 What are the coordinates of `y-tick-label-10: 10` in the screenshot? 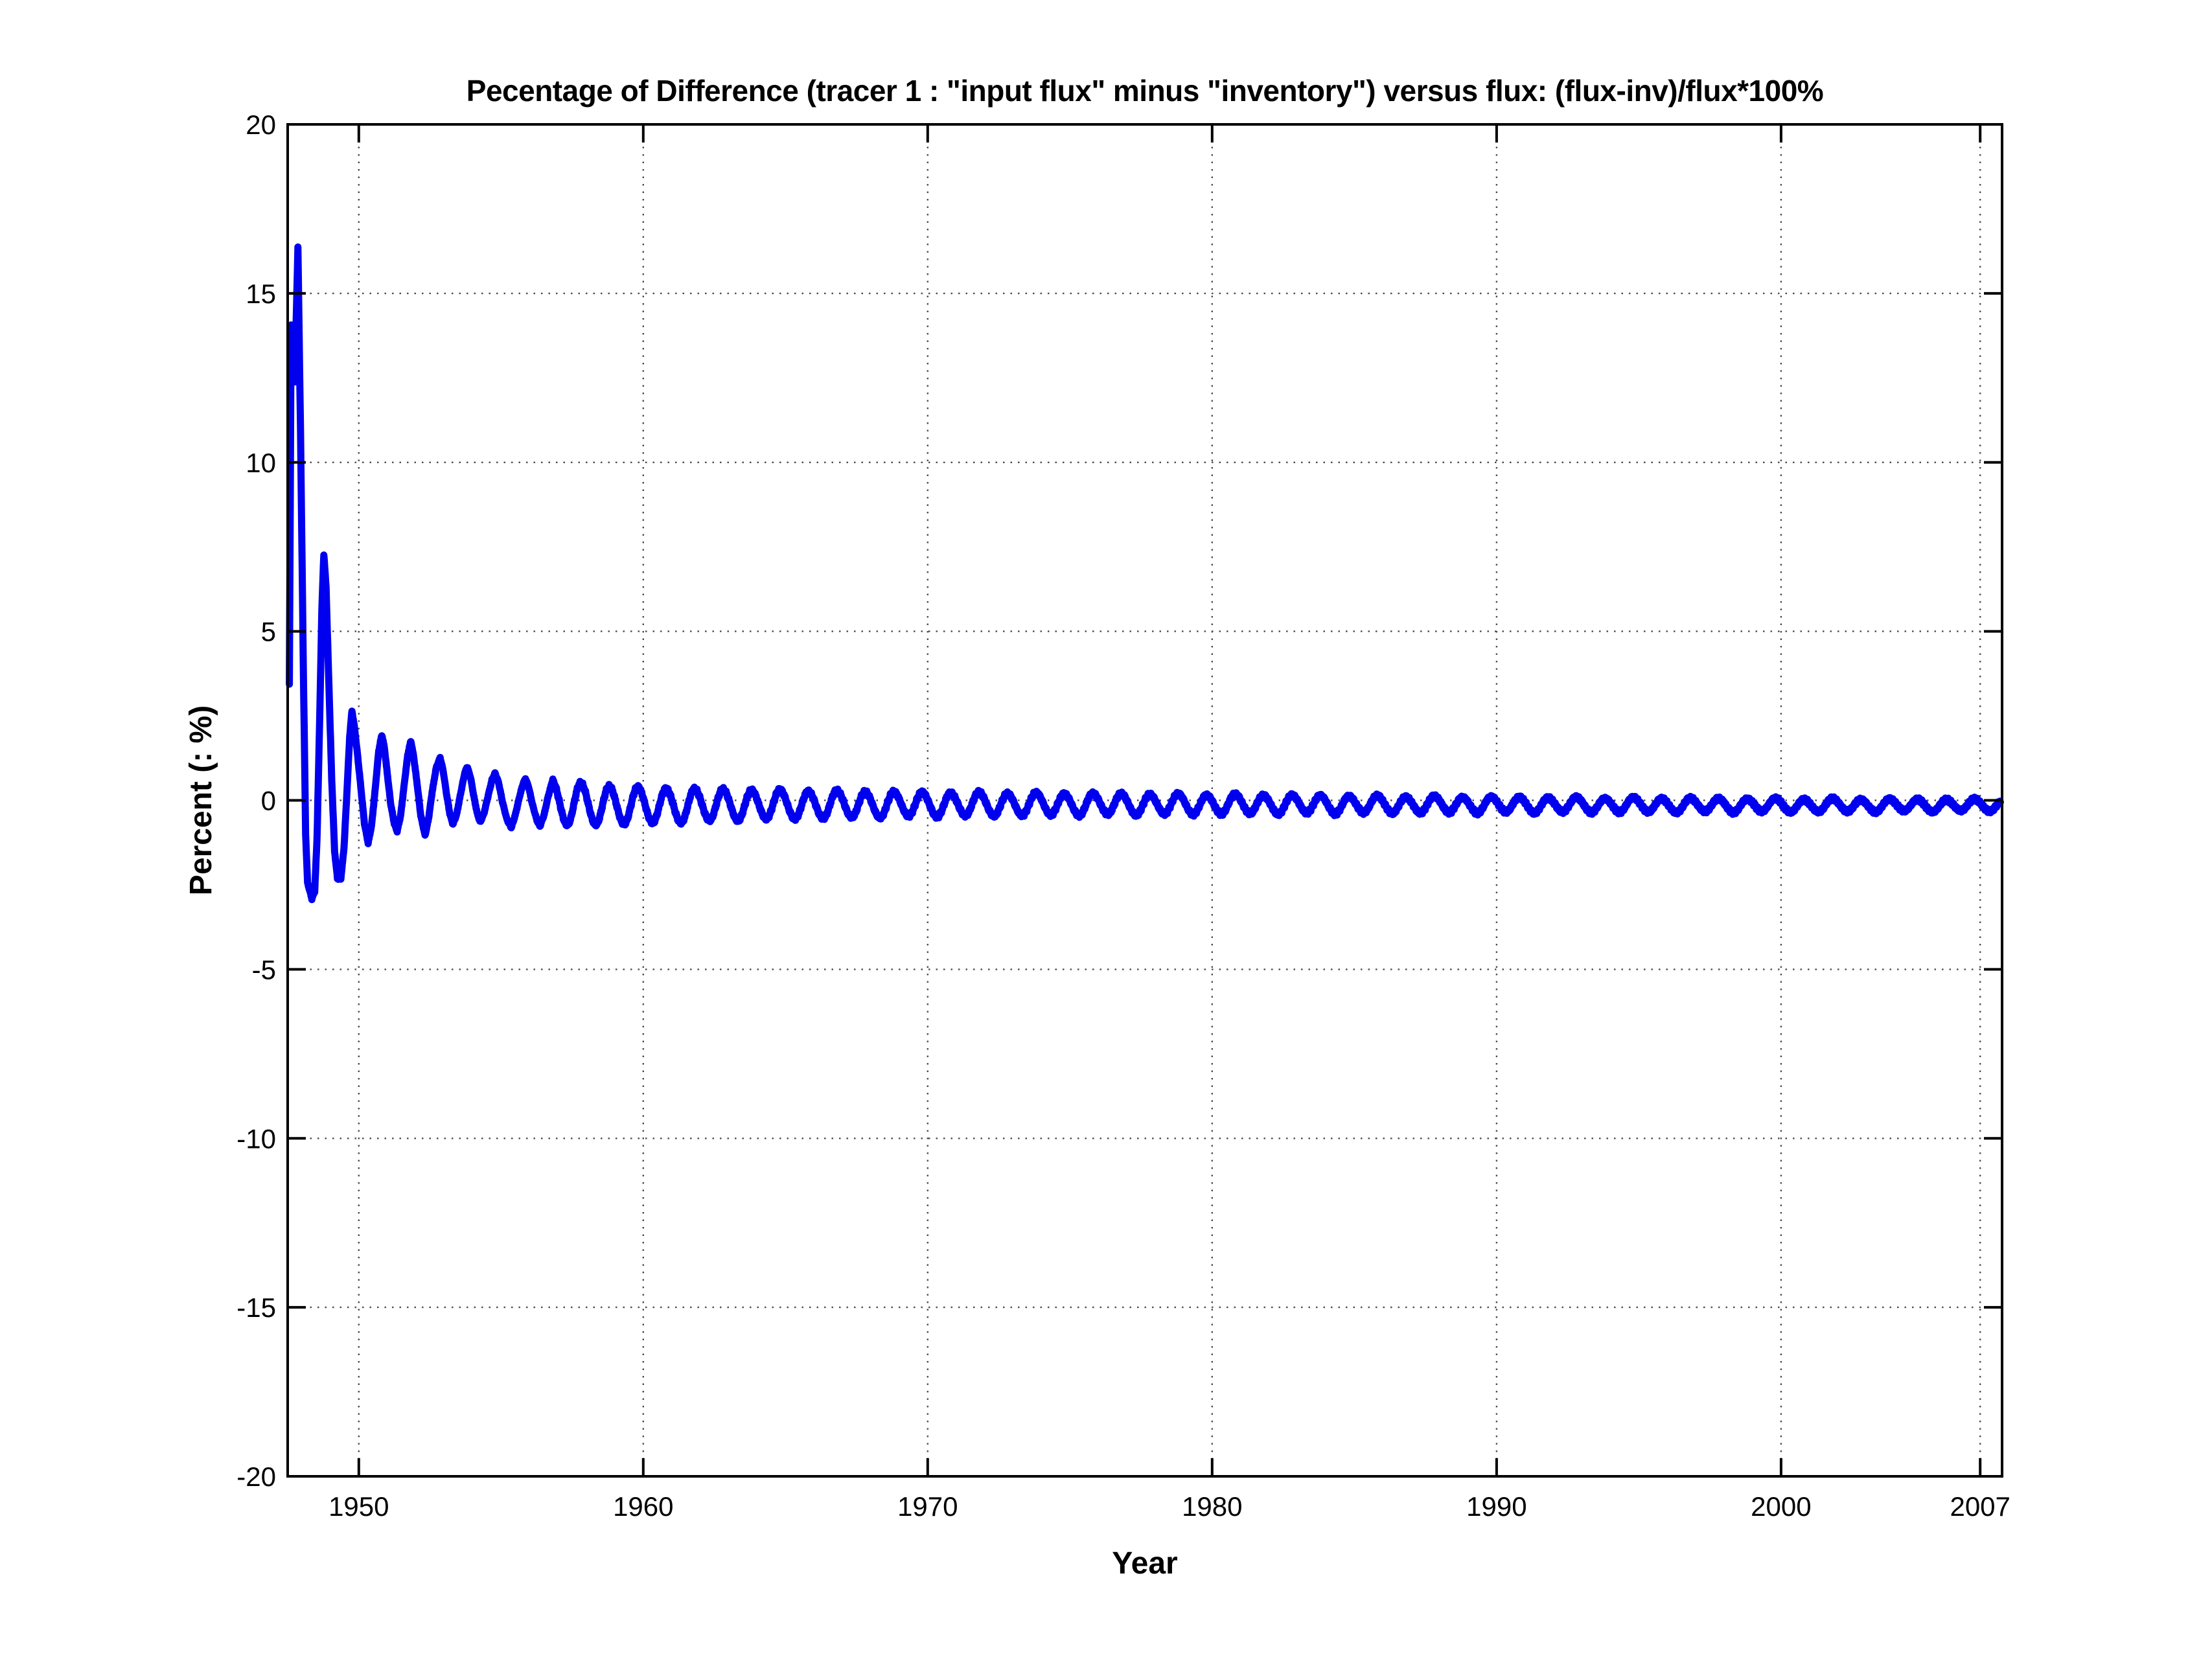 It's located at (261, 463).